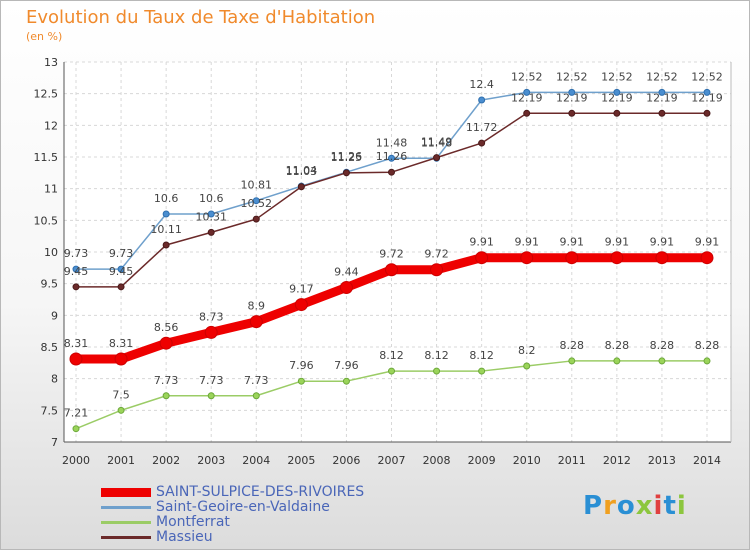 The height and width of the screenshot is (550, 750). I want to click on data-label-saint-sulpice-des-rivoires: 9.44, so click(346, 271).